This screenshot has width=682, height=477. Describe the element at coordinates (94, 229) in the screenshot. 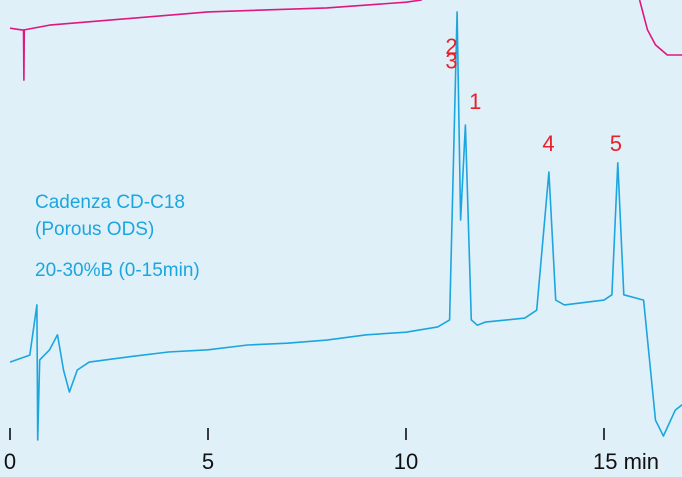

I see `annotation: (Porous ODS)` at that location.